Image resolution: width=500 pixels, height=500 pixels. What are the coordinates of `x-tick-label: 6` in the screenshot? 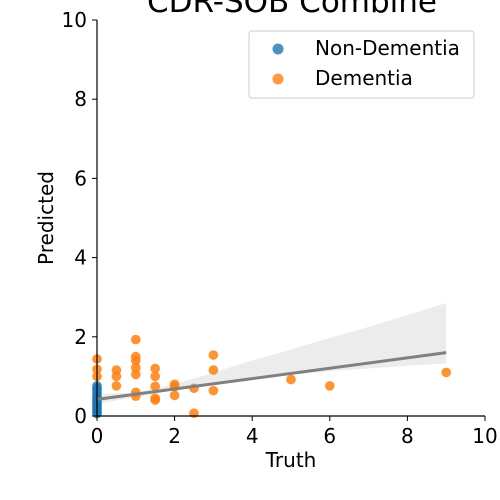 It's located at (329, 436).